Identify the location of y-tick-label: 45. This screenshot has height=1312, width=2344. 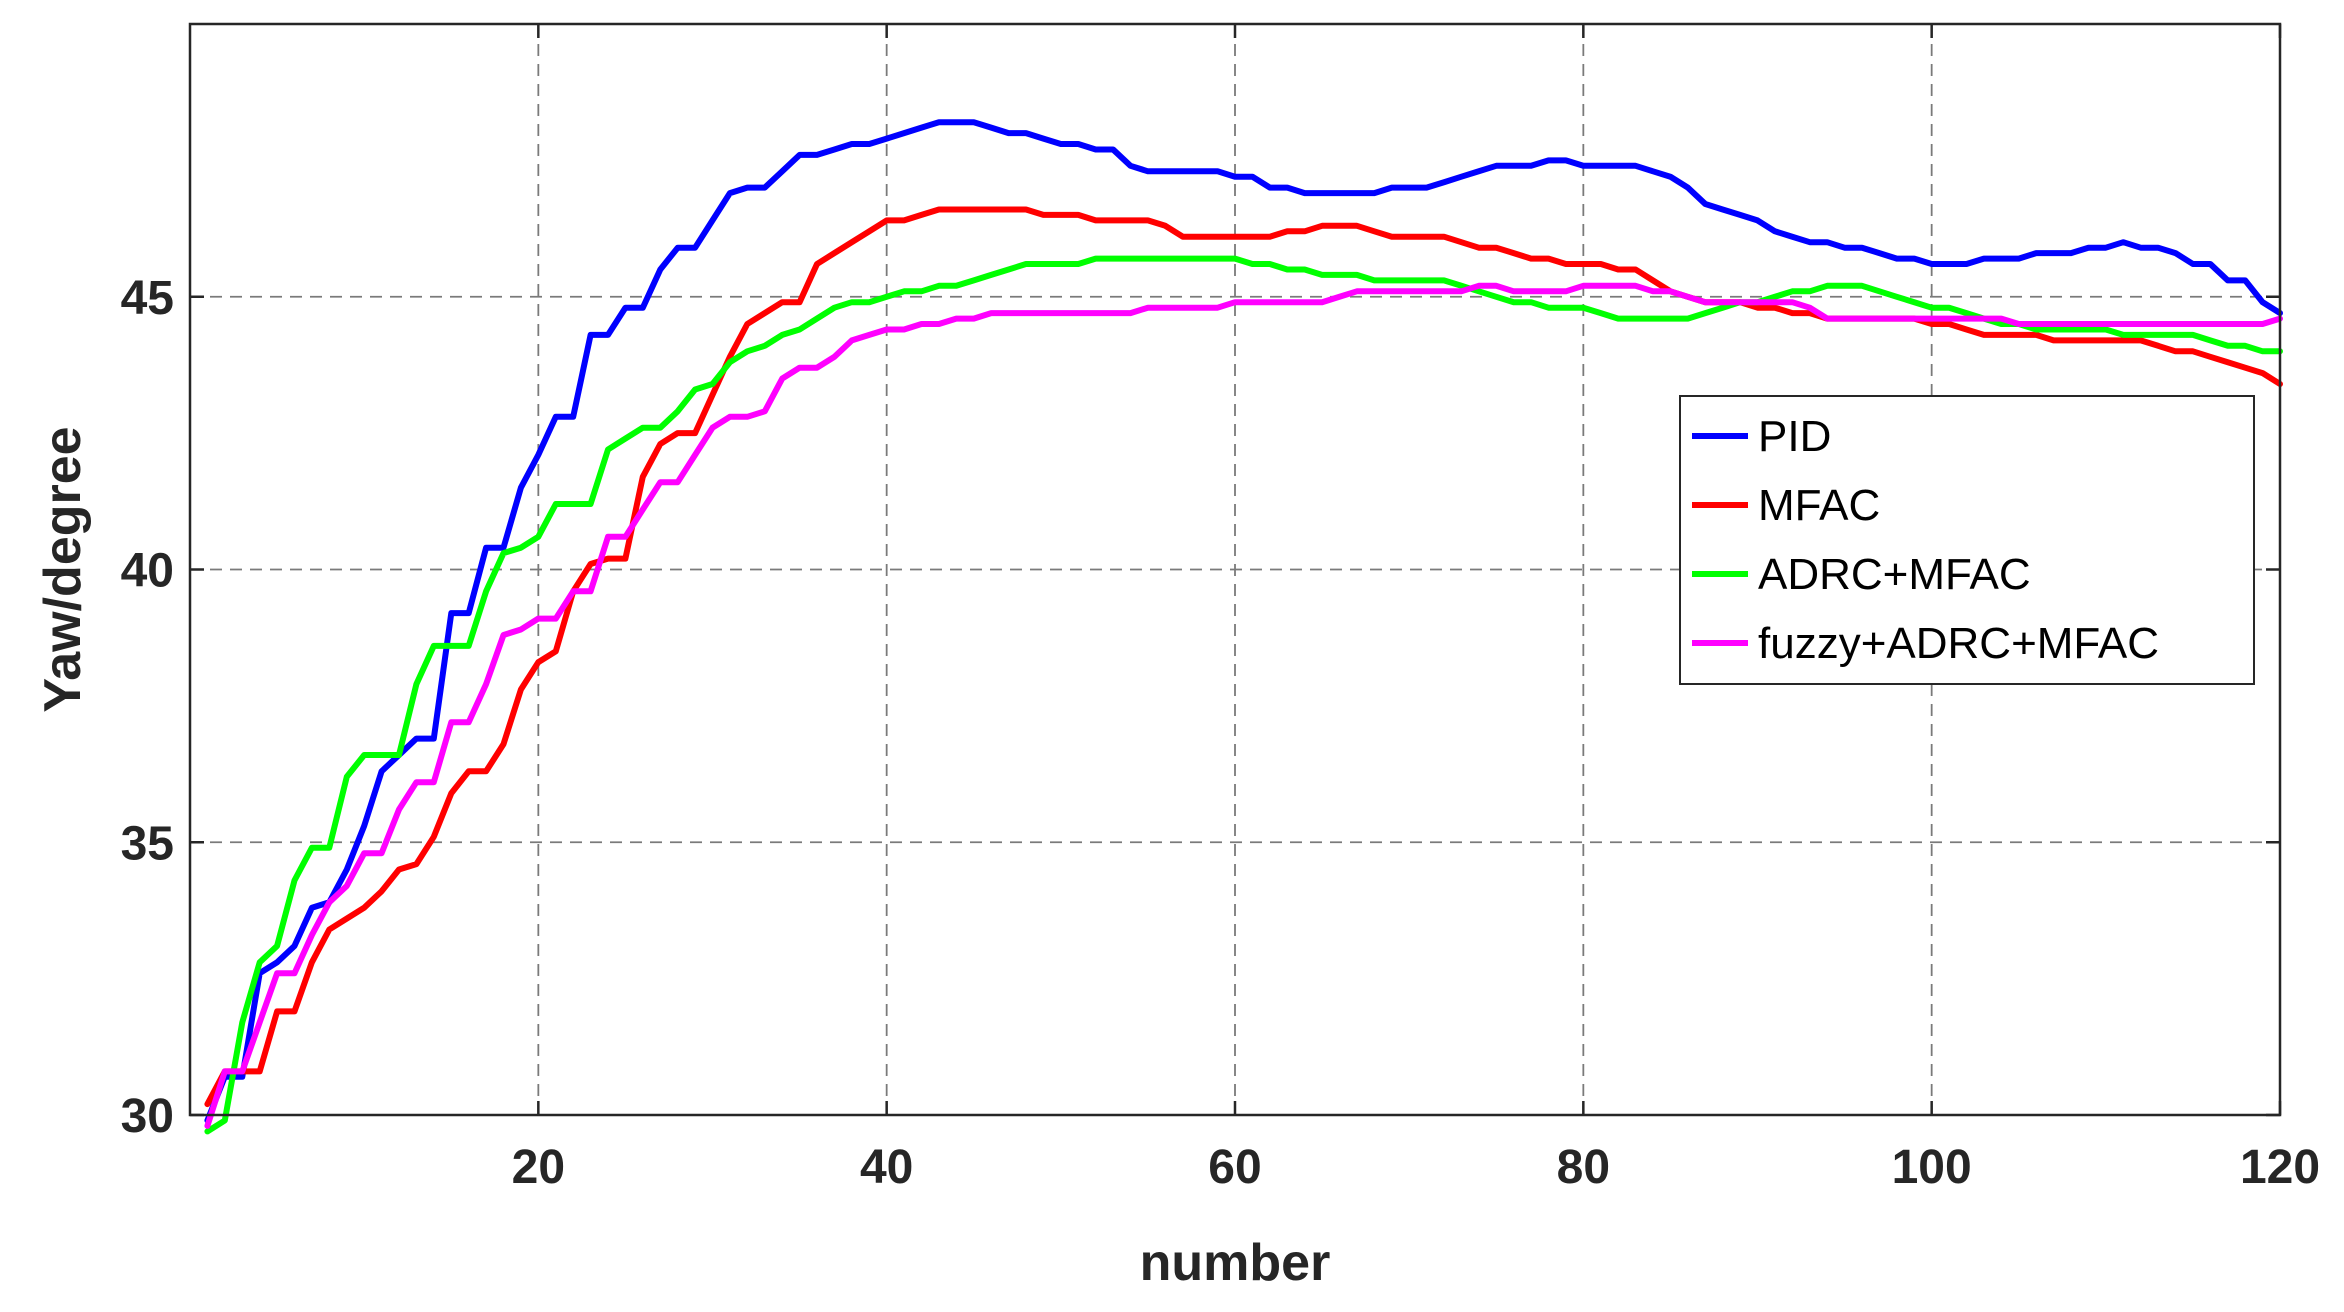
(147, 298).